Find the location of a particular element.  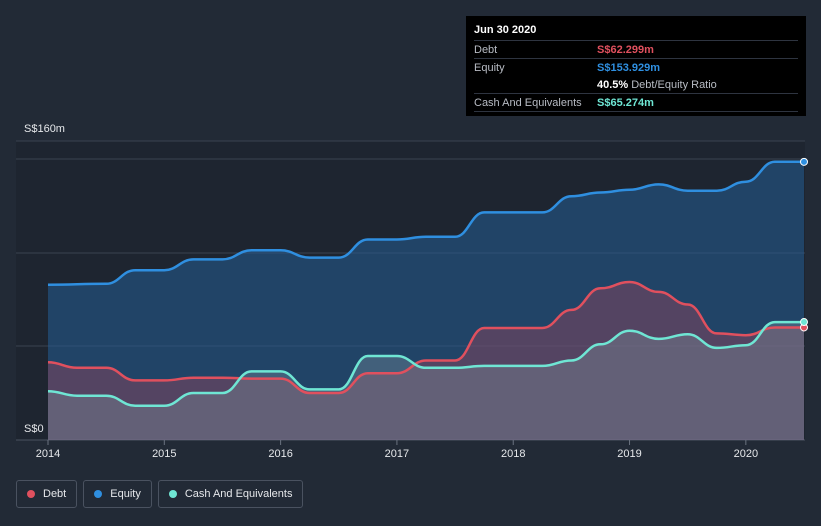

legend-item-equity: Equity is located at coordinates (117, 494).